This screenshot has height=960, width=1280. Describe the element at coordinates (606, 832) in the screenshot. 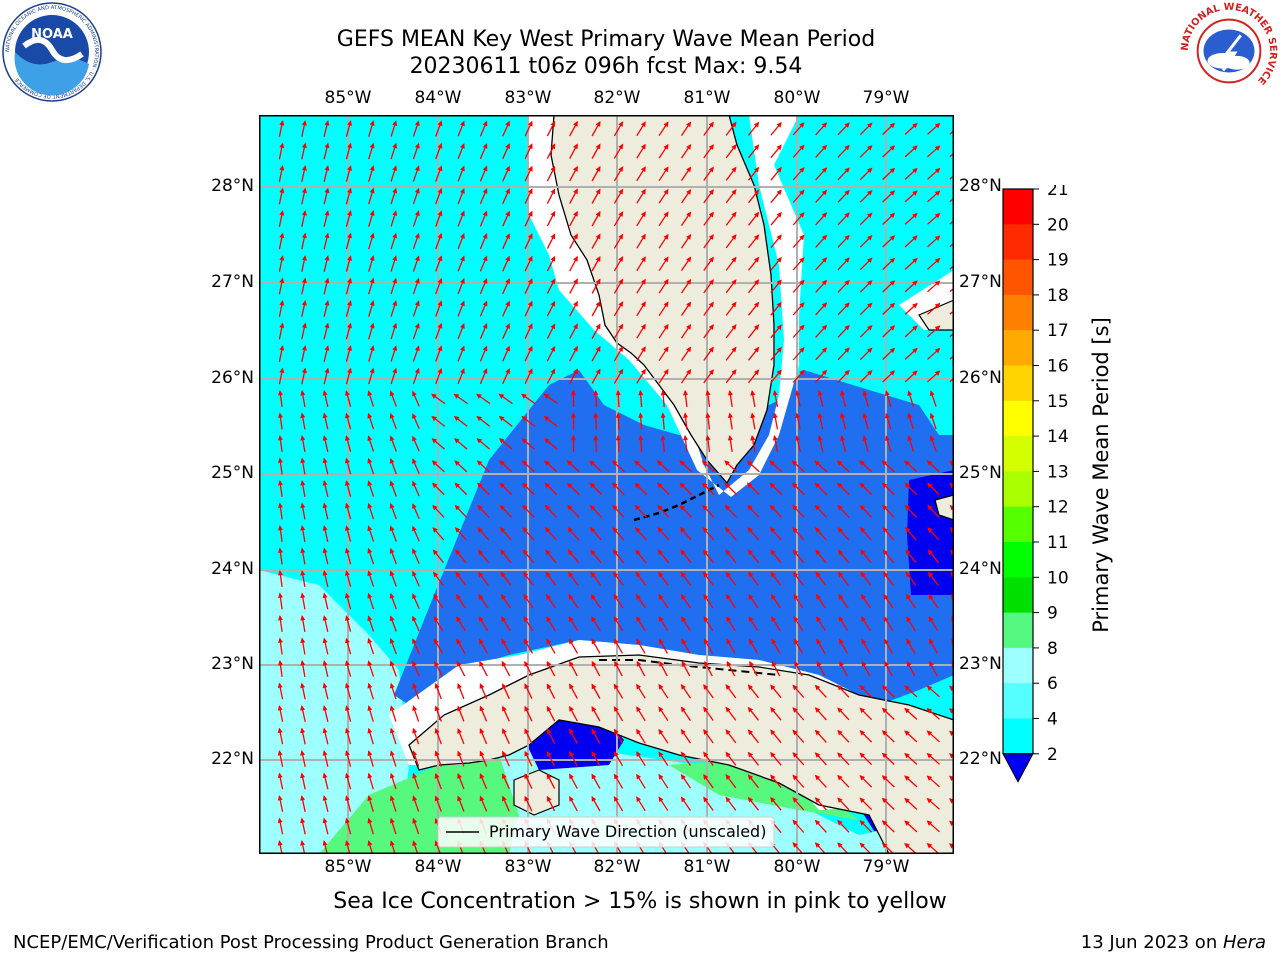

I see `map-legend: Primary Wave Direction (unscaled)` at that location.